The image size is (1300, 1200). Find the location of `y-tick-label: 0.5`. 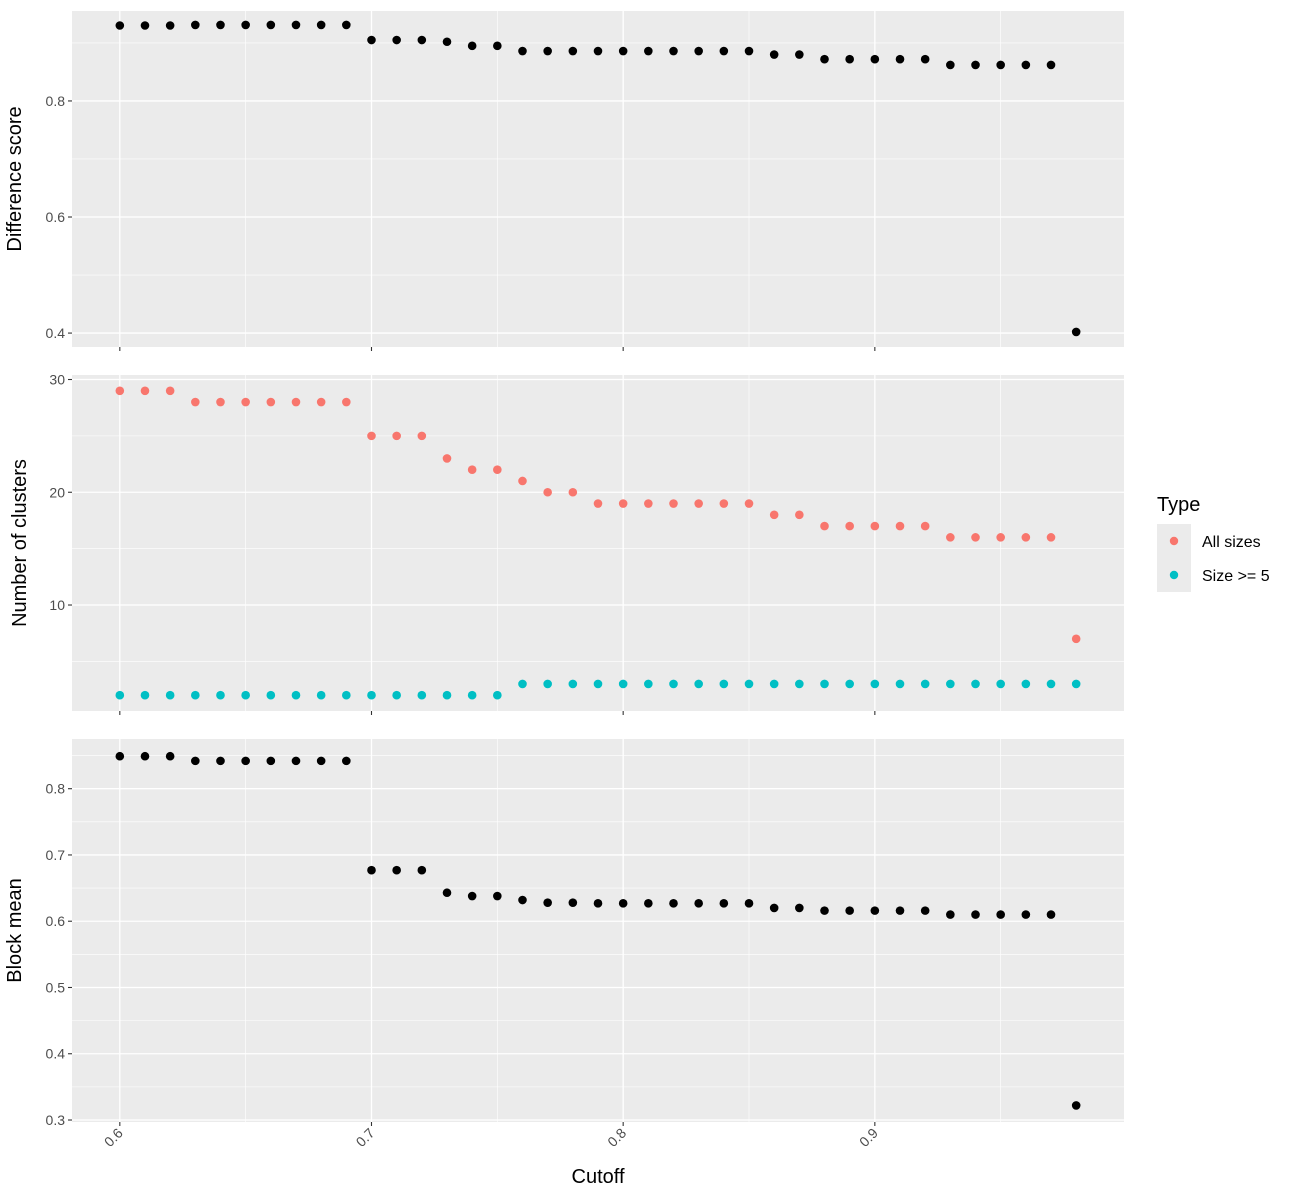

y-tick-label: 0.5 is located at coordinates (56, 987).